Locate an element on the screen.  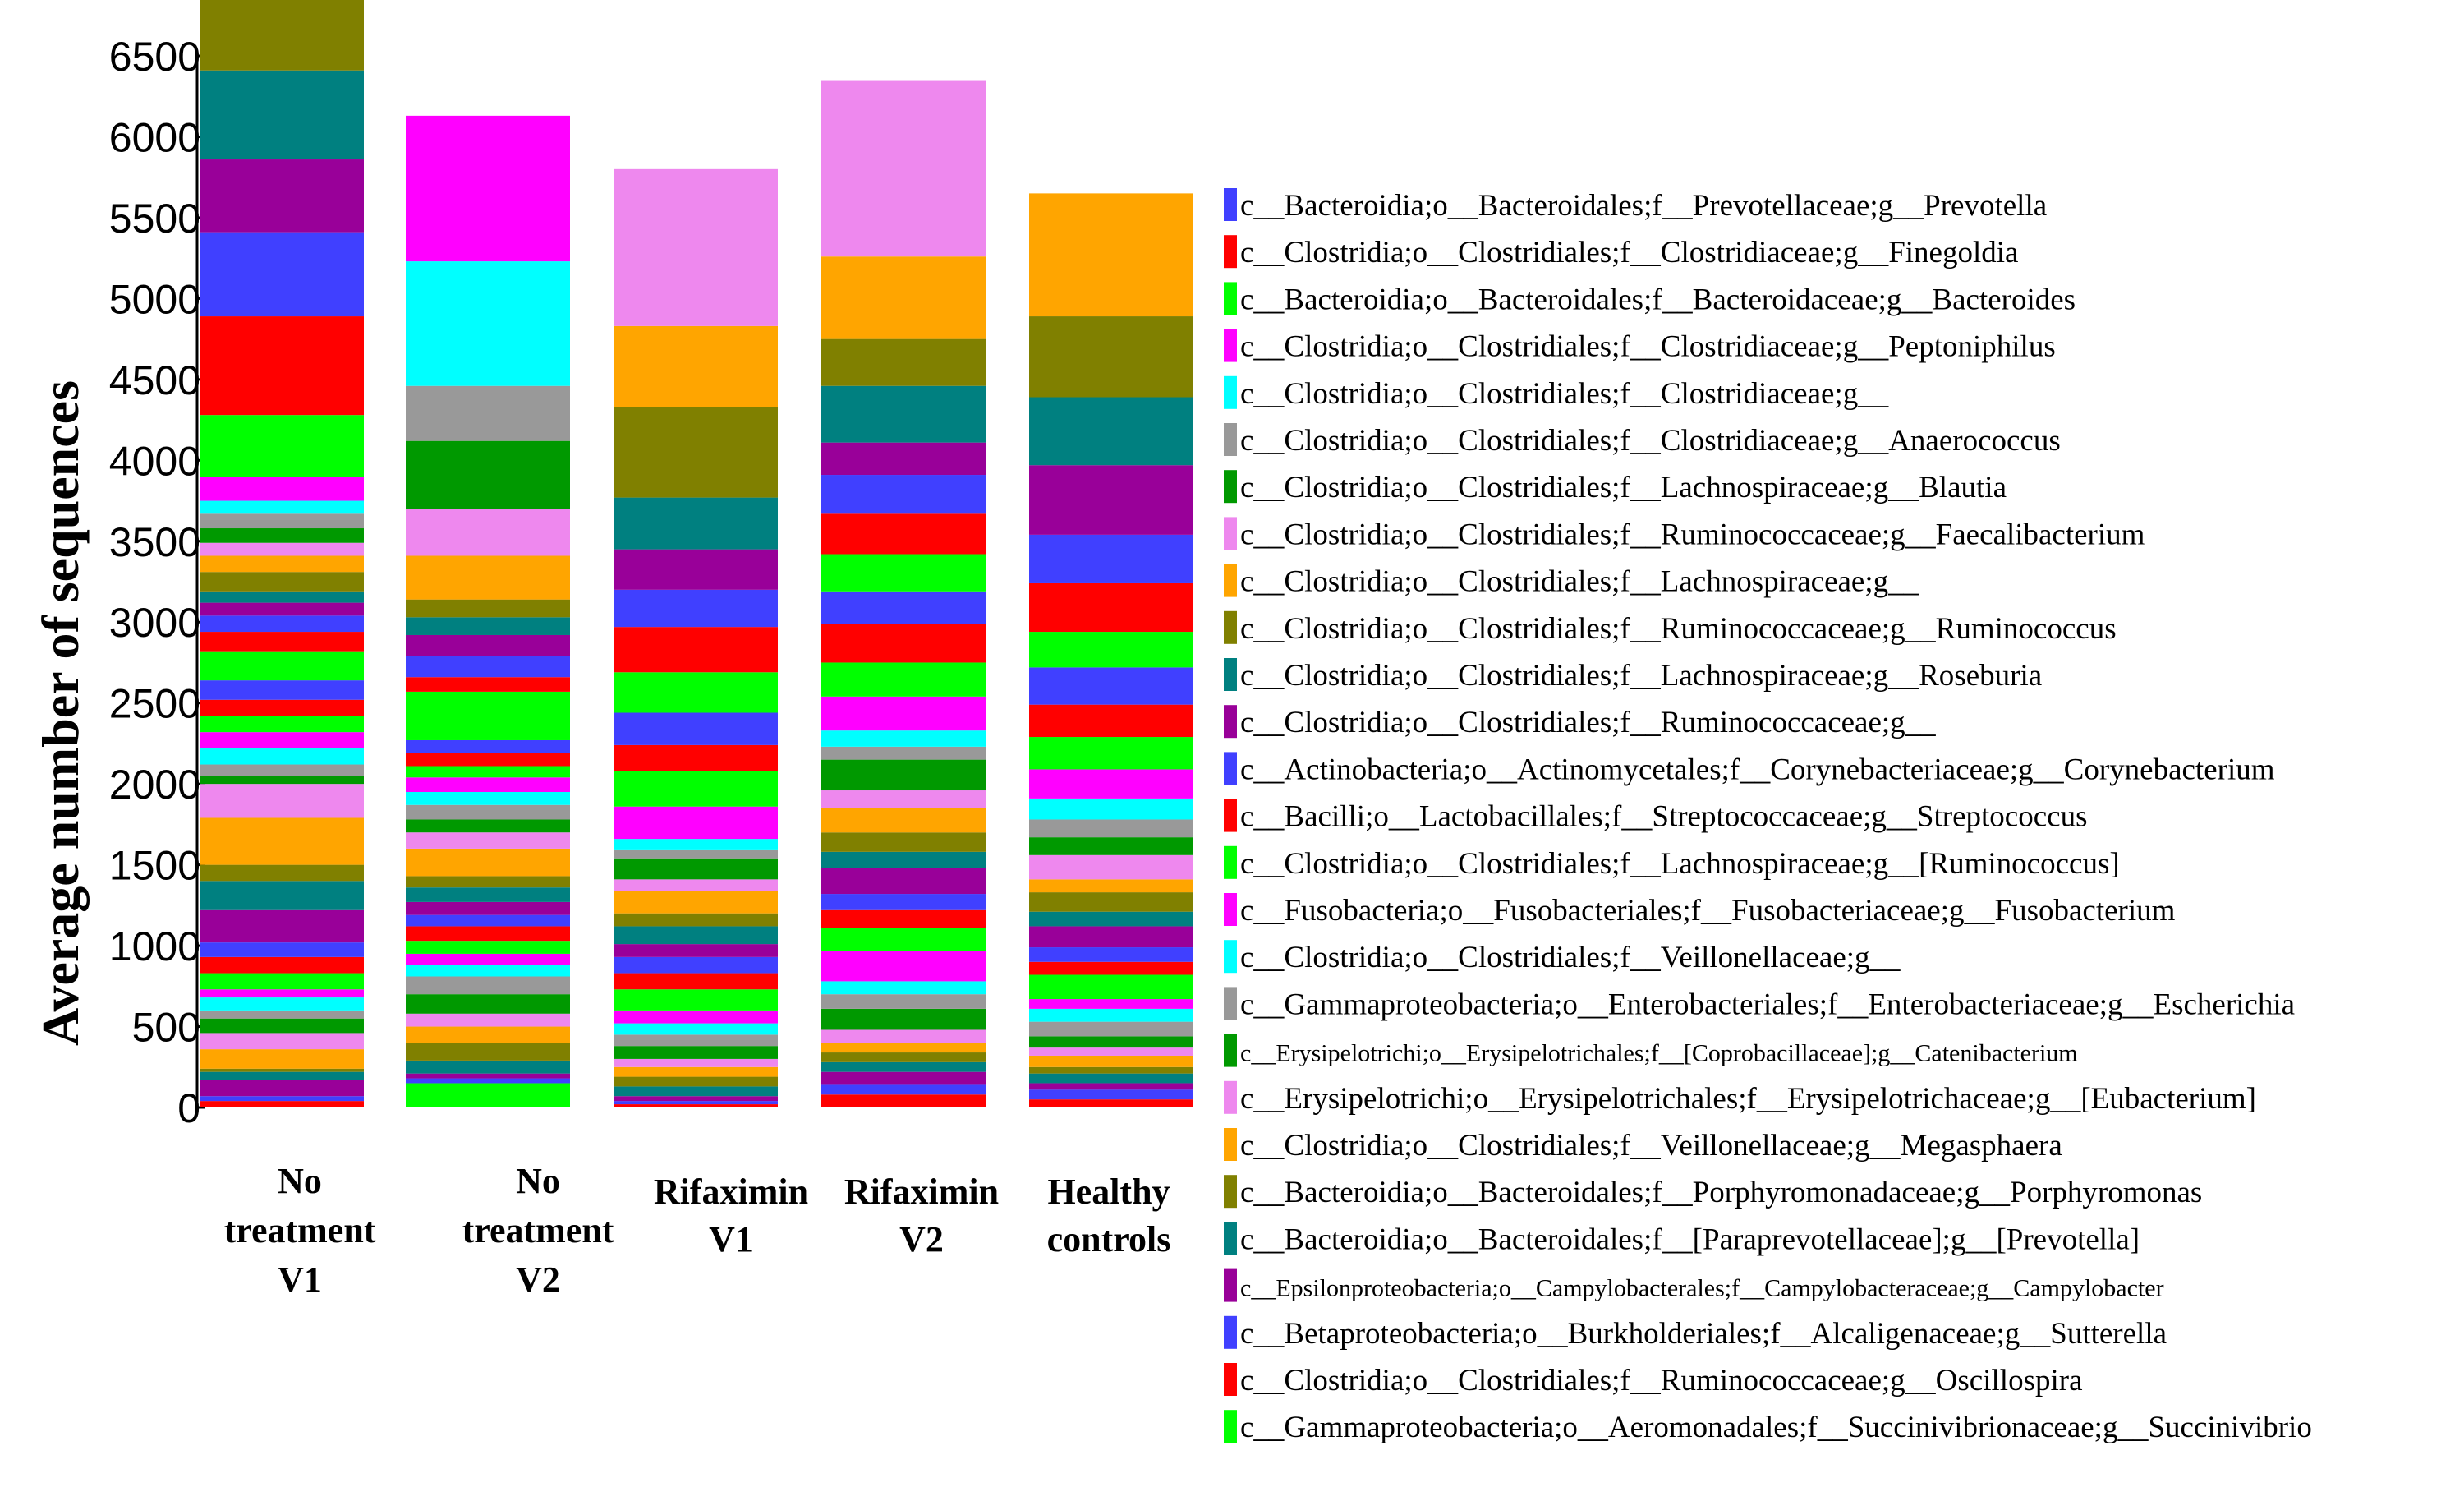
x-tick-label: V1 is located at coordinates (300, 1279).